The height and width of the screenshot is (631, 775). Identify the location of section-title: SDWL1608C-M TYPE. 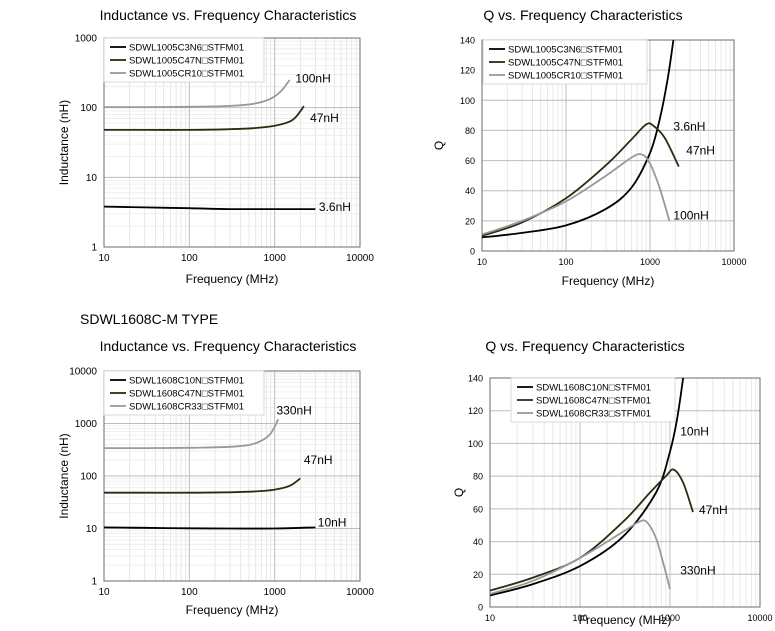
(149, 319).